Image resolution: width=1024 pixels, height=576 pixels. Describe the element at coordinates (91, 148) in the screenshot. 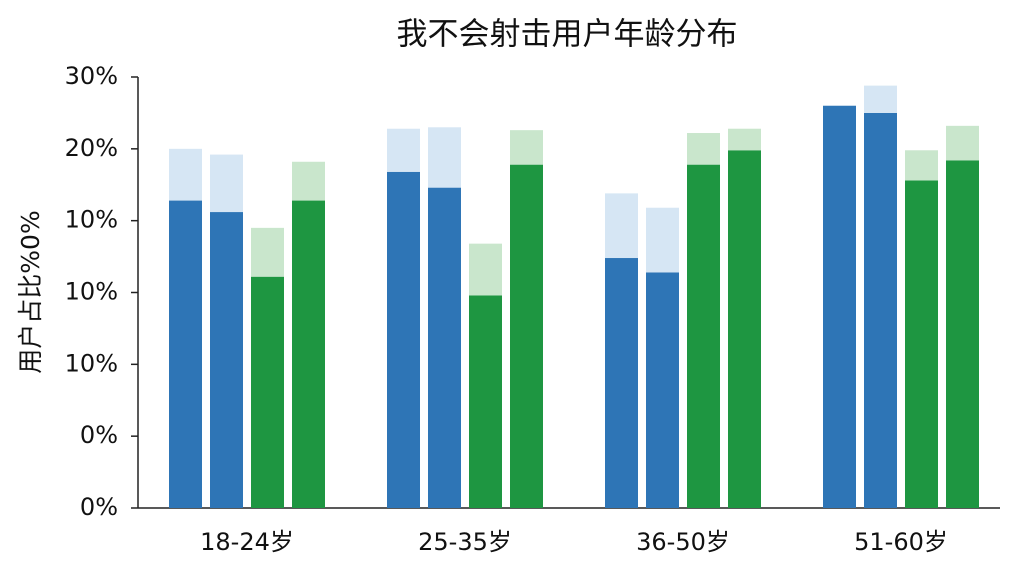

I see `y-tick-label: 20%` at that location.